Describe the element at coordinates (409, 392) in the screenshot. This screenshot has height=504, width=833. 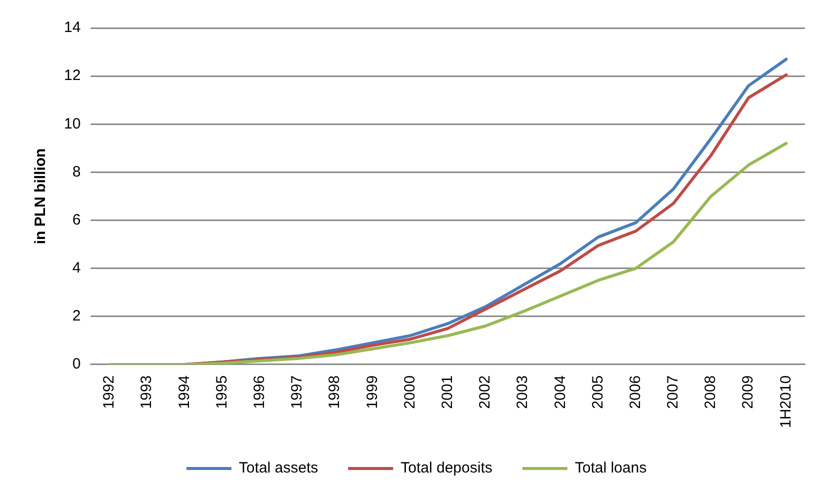
I see `x-tick-label: 2000` at that location.